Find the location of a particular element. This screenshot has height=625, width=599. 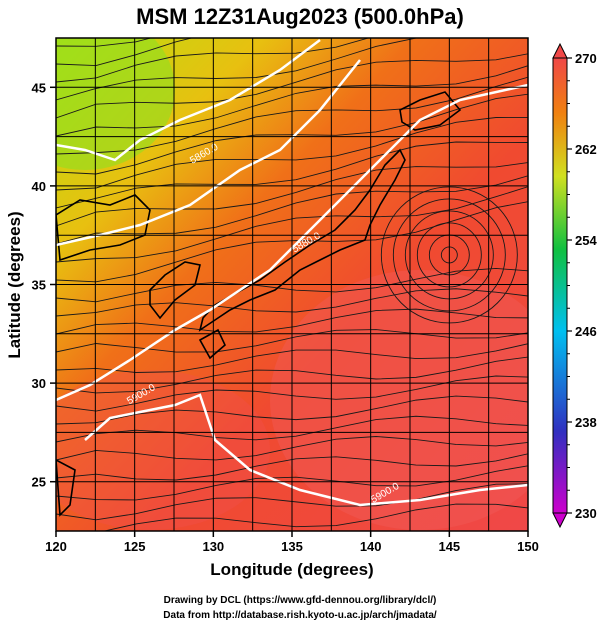

colorbar-tick-label: 246 is located at coordinates (586, 331).